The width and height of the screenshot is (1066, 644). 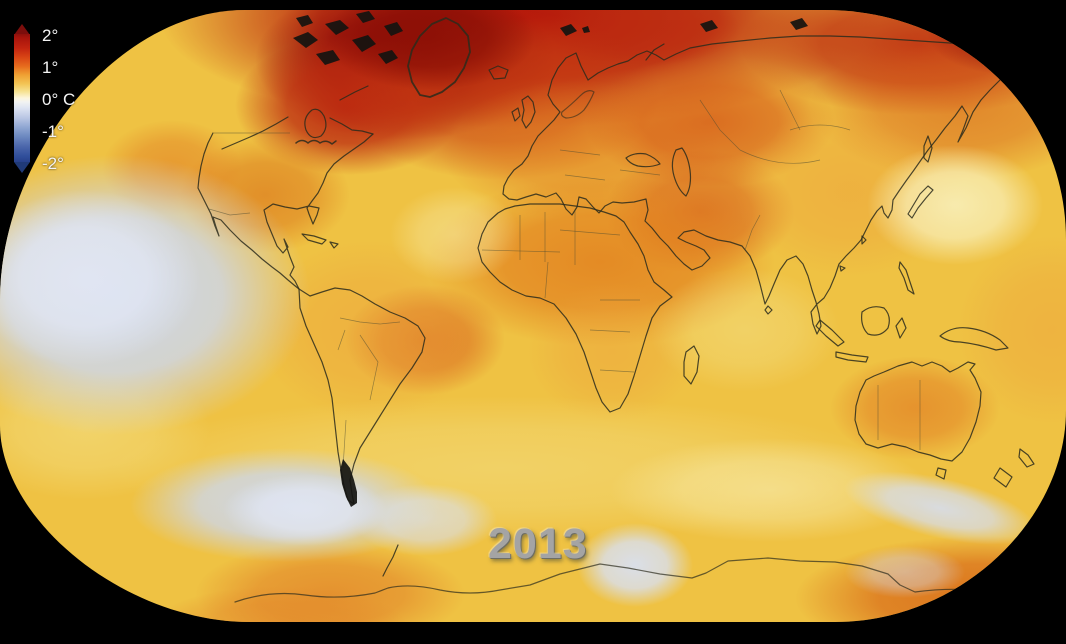 What do you see at coordinates (50, 67) in the screenshot?
I see `legend-tick-1: 1°` at bounding box center [50, 67].